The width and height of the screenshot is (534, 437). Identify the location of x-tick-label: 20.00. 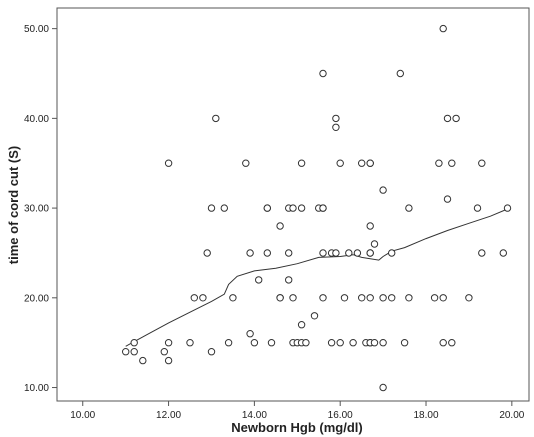
(511, 415).